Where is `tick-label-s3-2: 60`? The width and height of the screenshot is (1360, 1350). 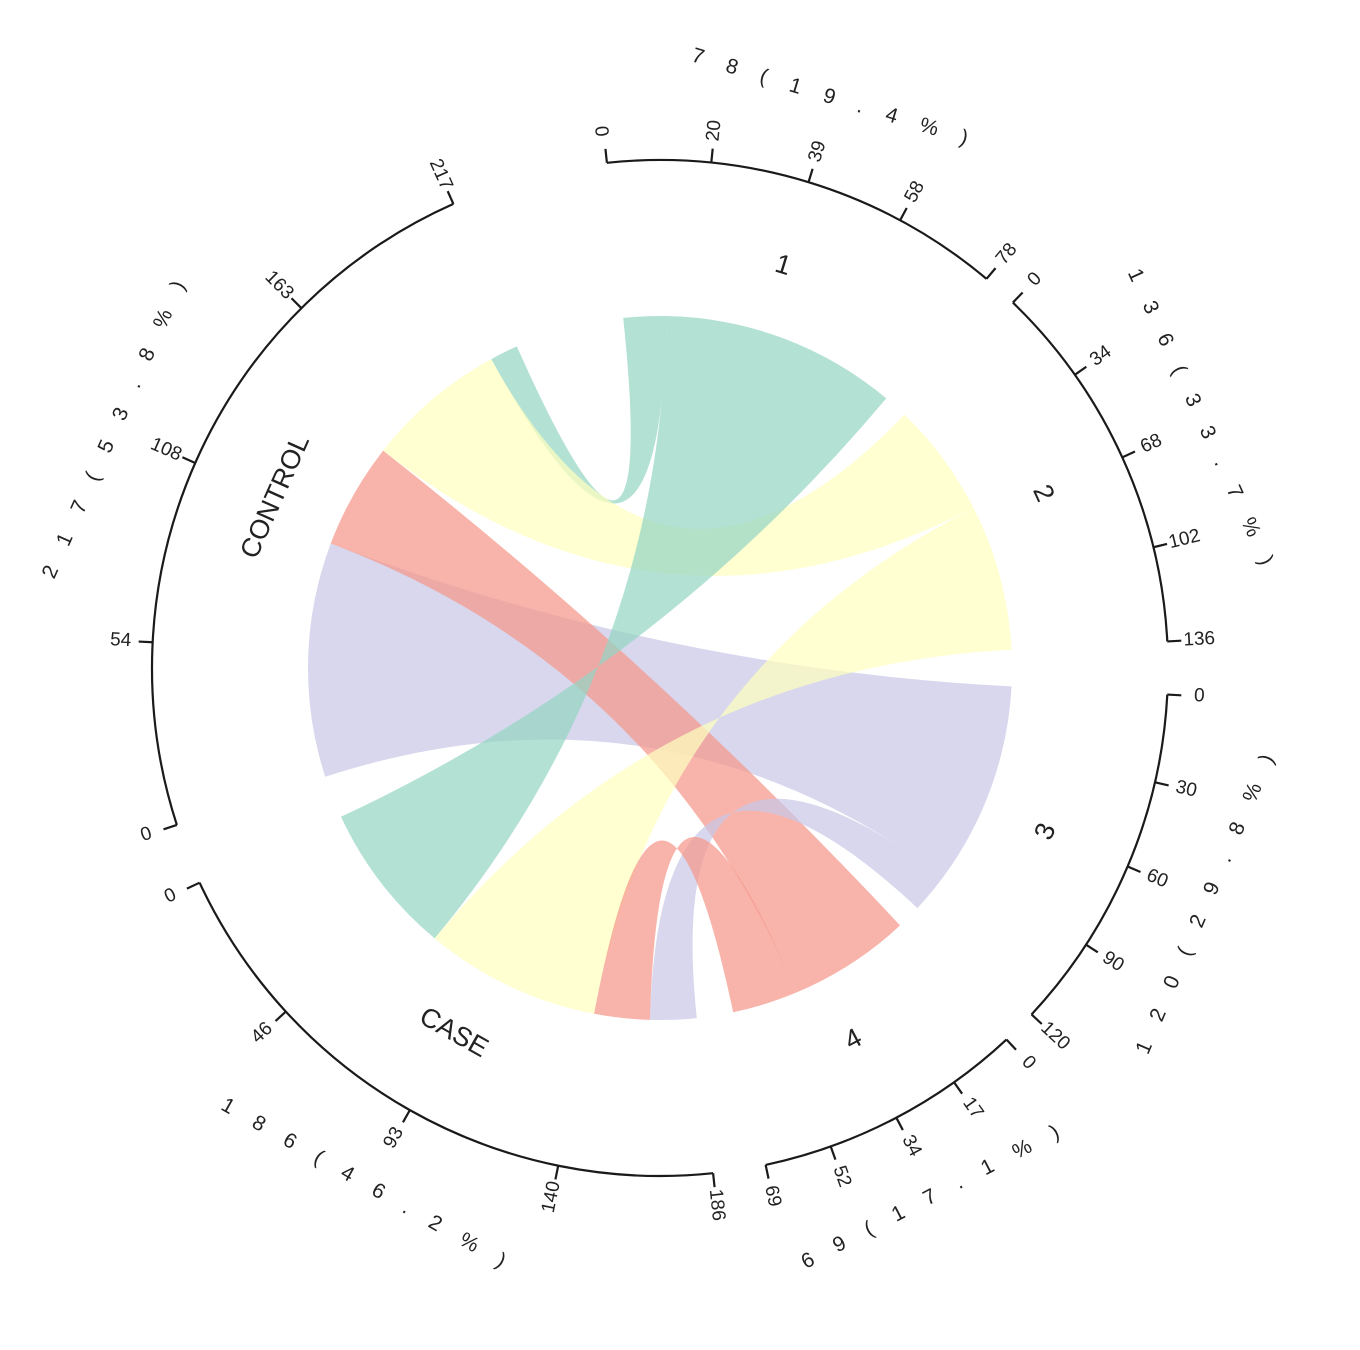
tick-label-s3-2: 60 is located at coordinates (1157, 879).